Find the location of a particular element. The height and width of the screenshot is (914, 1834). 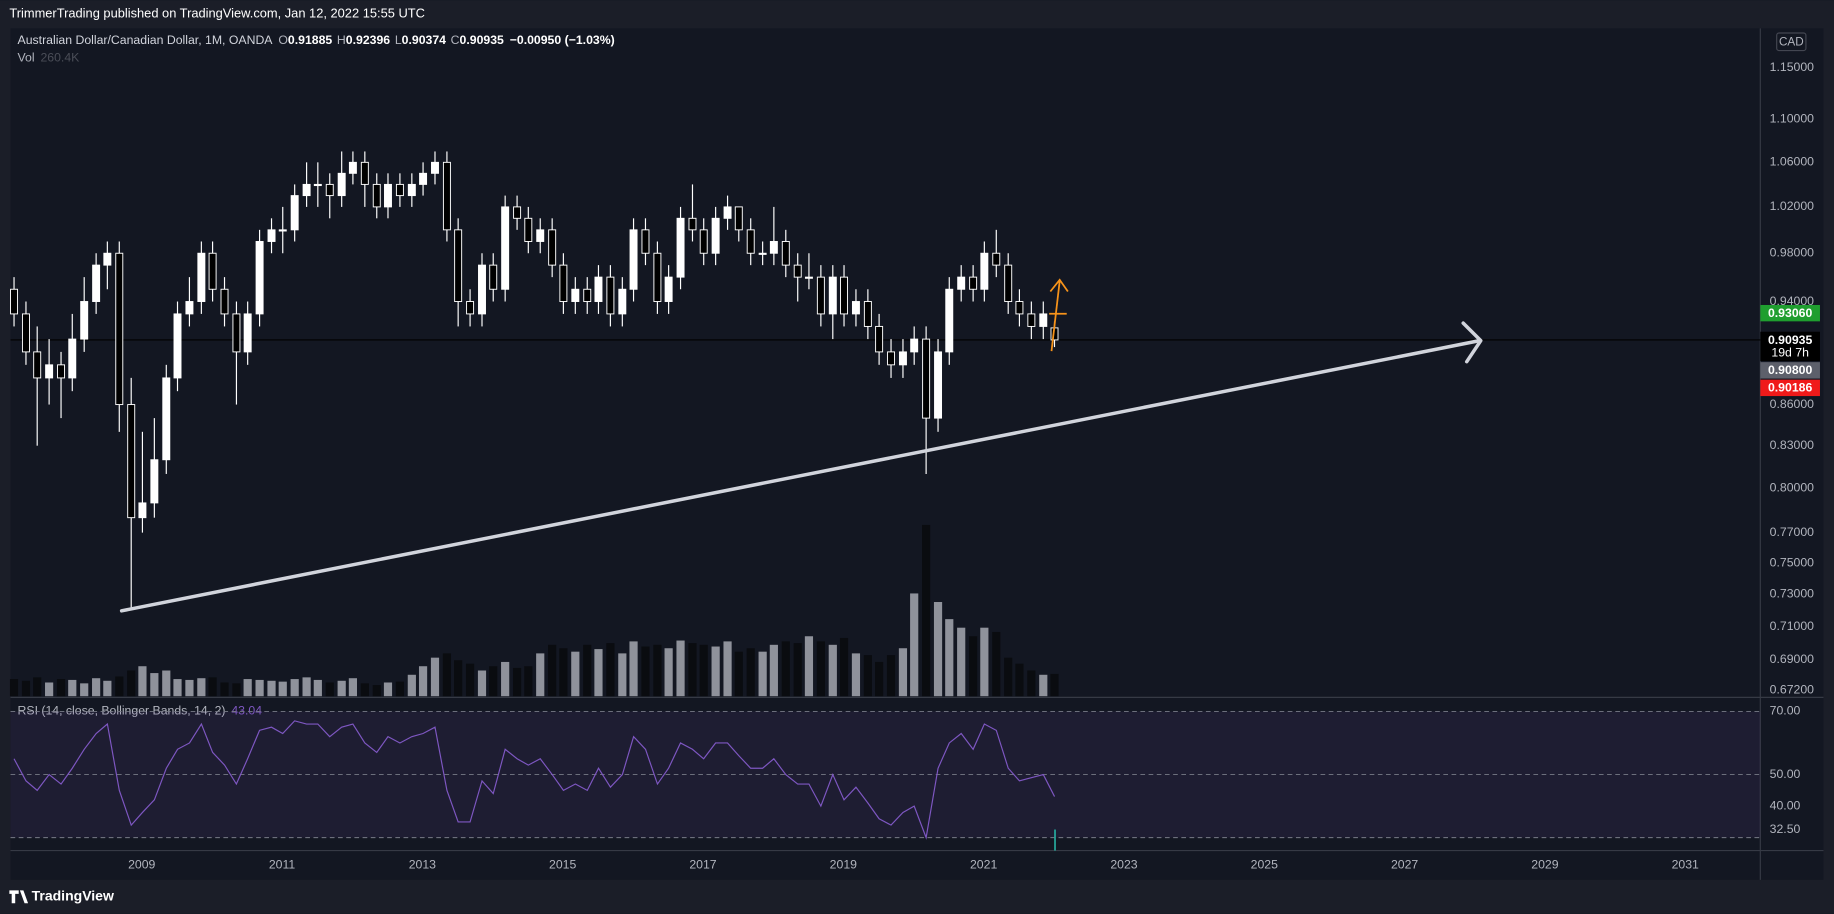

price-tag-label: 0.93060 is located at coordinates (1790, 313).